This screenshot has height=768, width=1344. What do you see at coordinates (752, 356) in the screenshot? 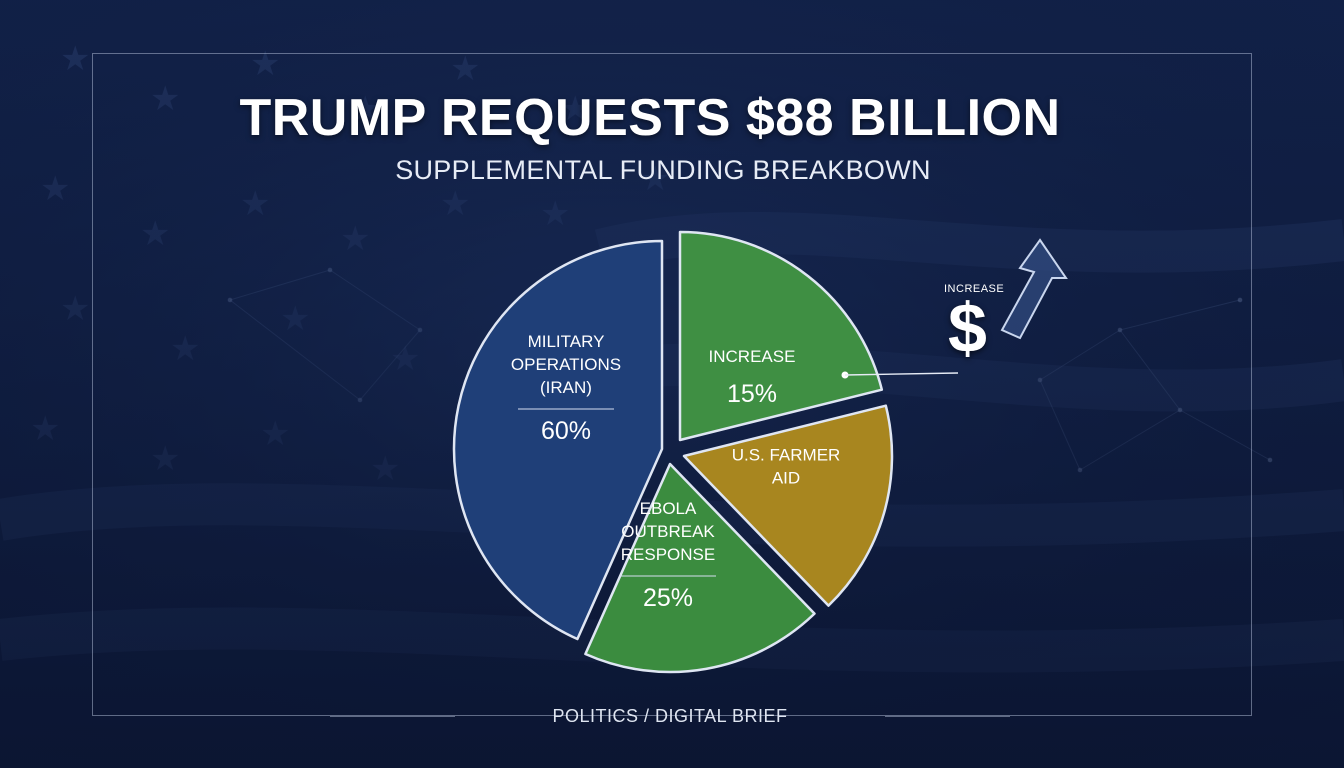
I see `slice-label-2-line-1: INCREASE` at bounding box center [752, 356].